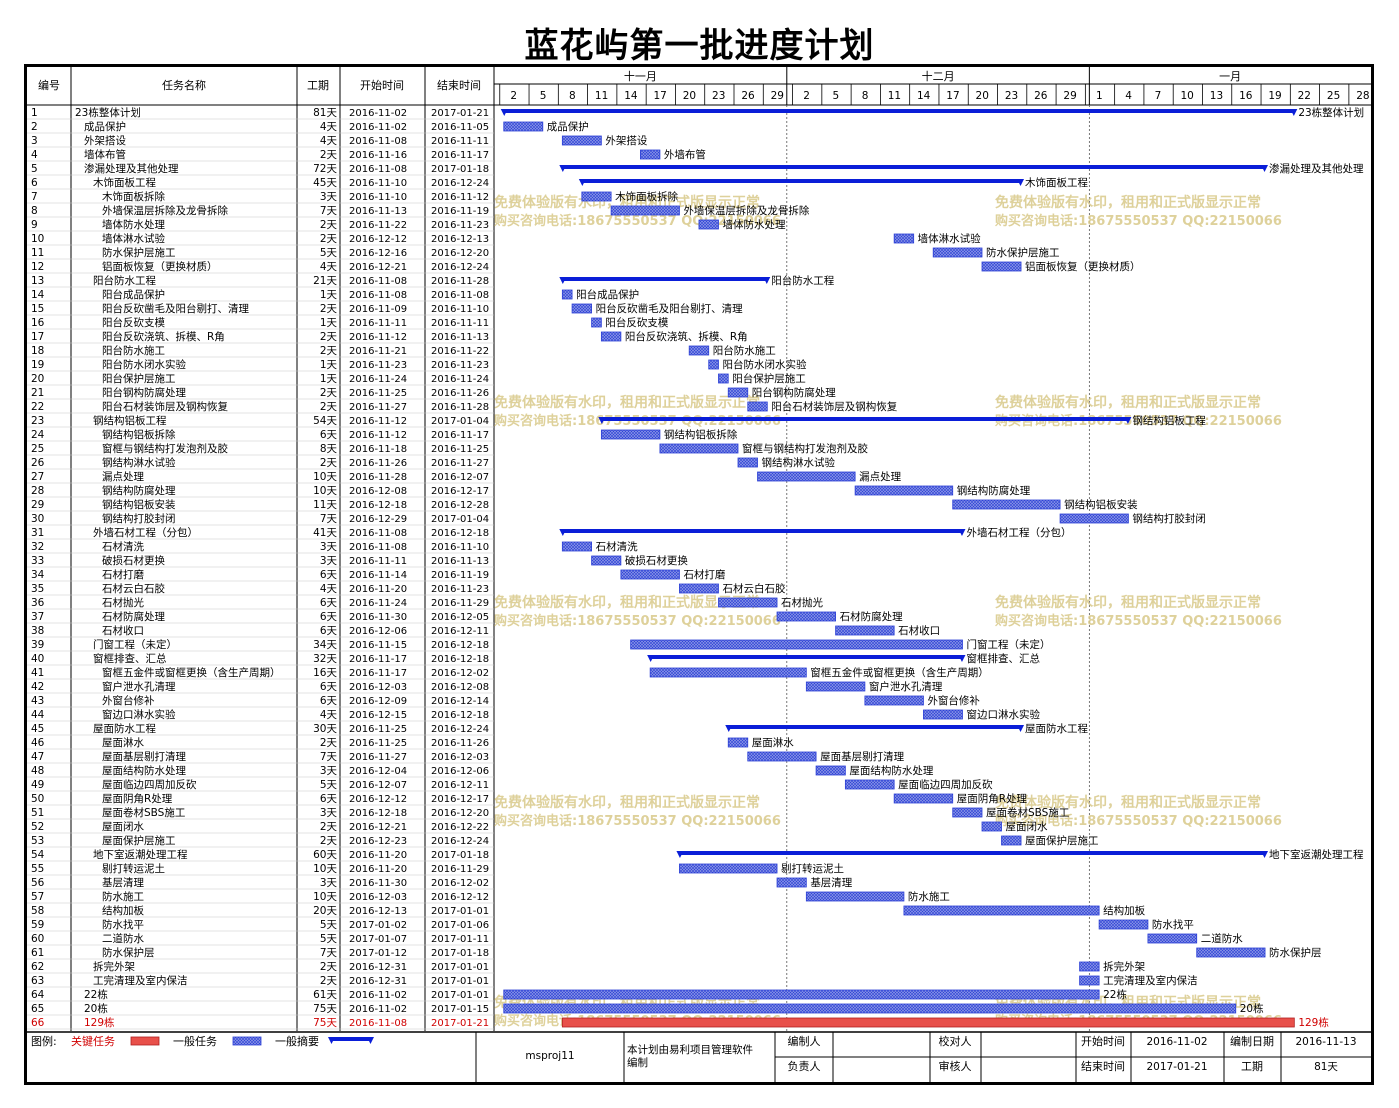 The width and height of the screenshot is (1399, 1108). I want to click on bar-label: 阳台防水工程, so click(802, 280).